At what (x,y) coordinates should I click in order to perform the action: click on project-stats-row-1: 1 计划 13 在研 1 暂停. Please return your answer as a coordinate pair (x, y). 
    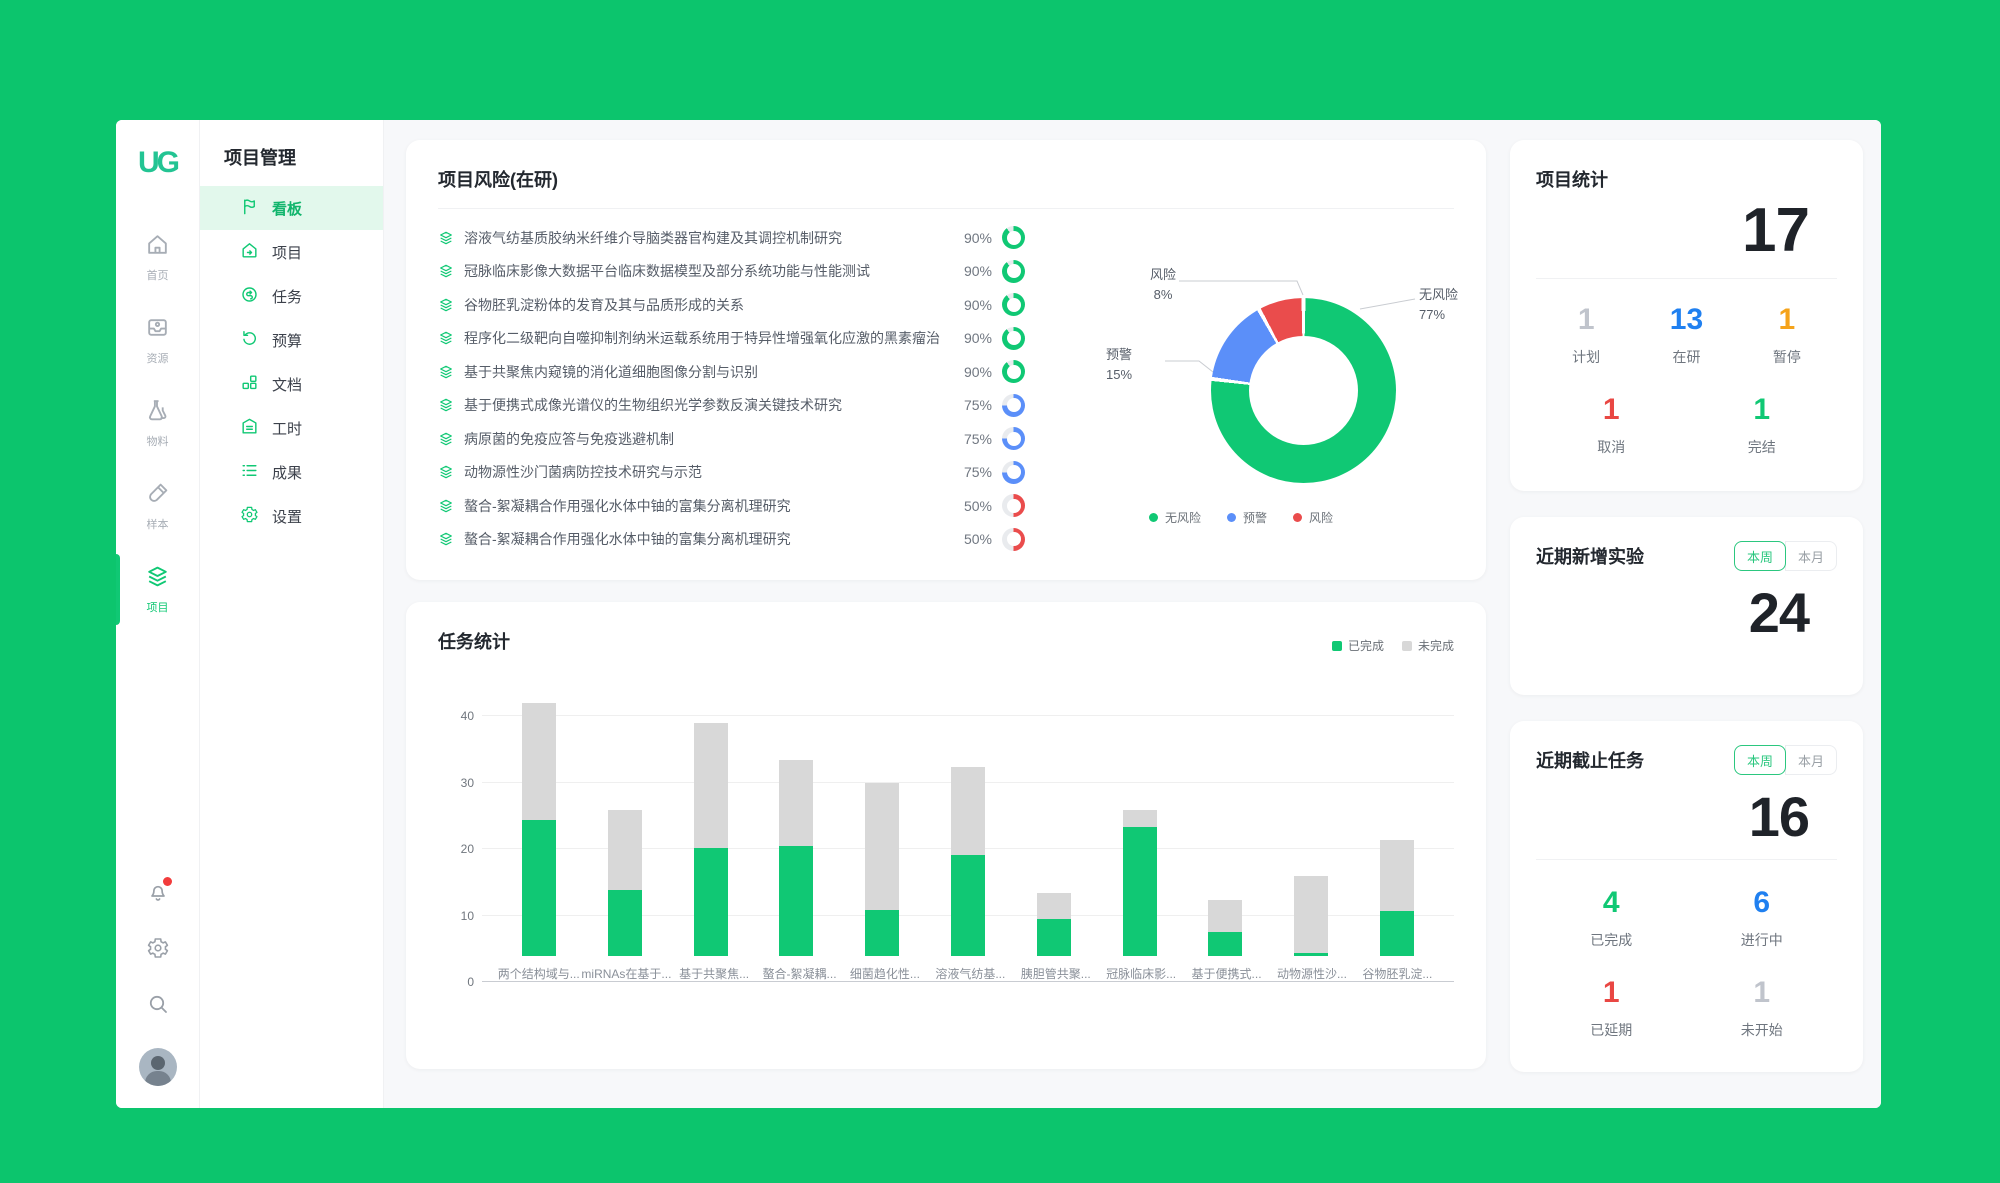
    Looking at the image, I should click on (1686, 335).